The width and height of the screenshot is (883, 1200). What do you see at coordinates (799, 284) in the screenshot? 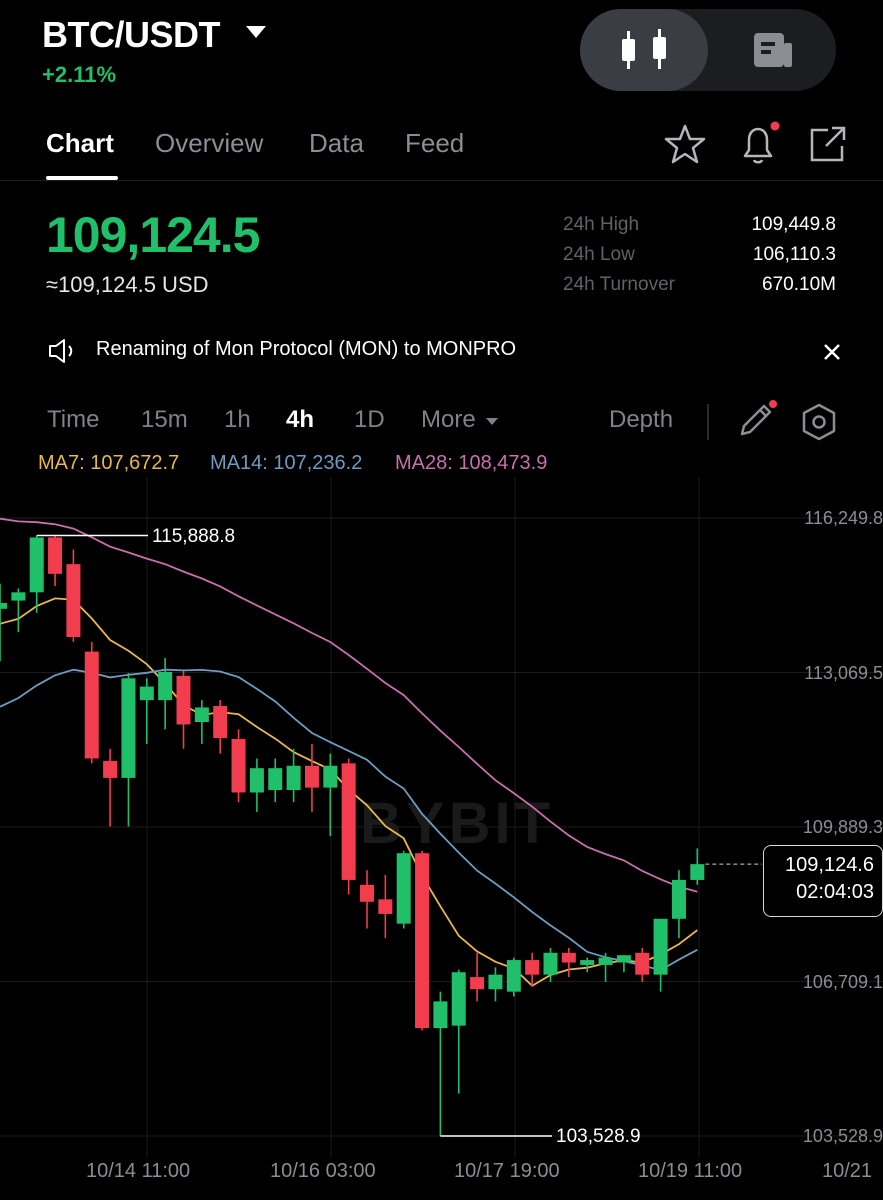
I see `stat-value-turnover: 670.10M` at bounding box center [799, 284].